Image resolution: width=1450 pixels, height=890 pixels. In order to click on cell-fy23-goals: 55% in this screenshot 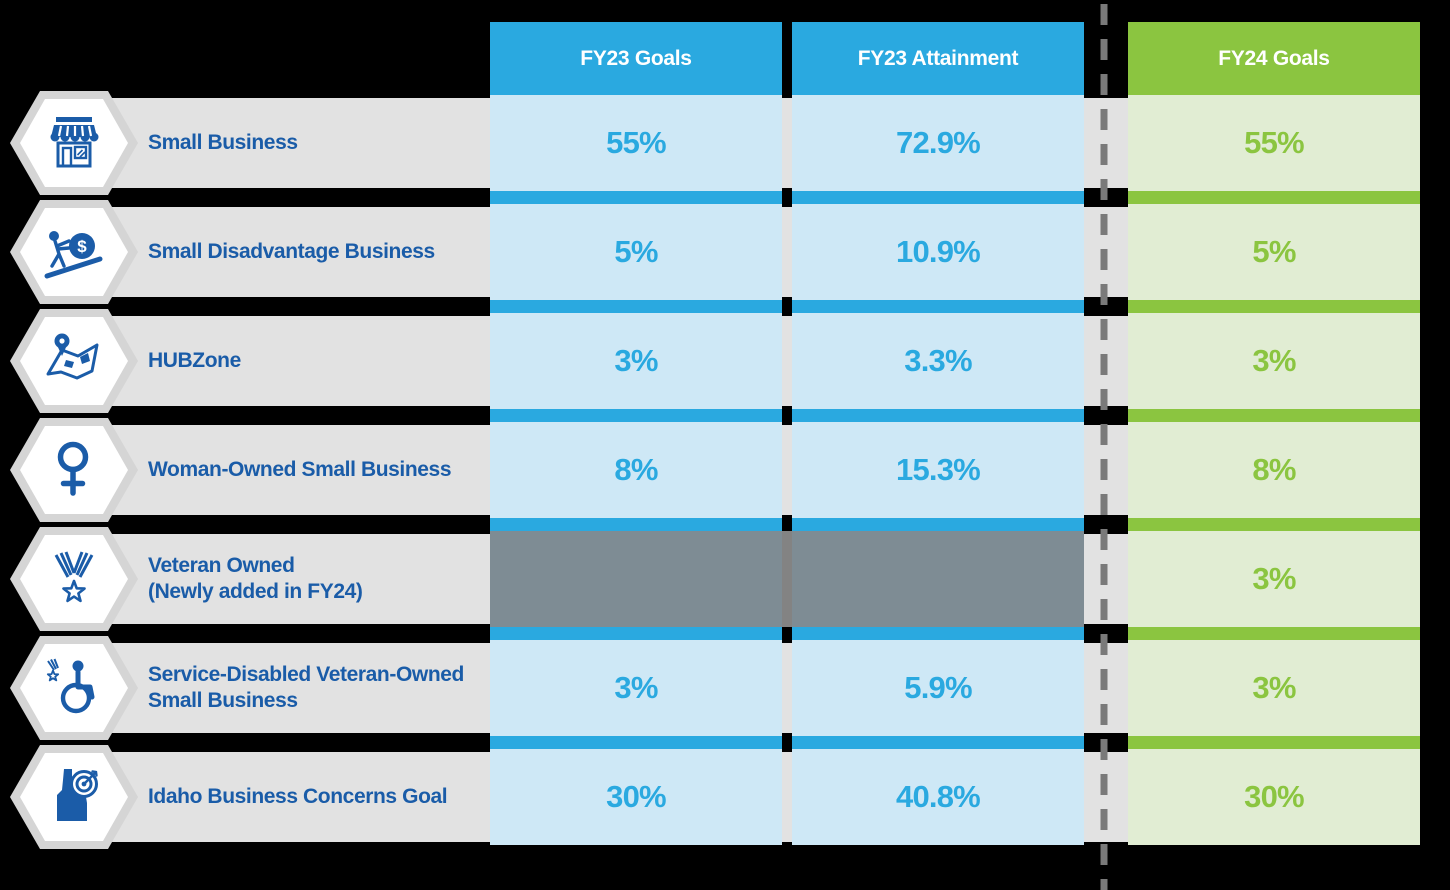, I will do `click(636, 143)`.